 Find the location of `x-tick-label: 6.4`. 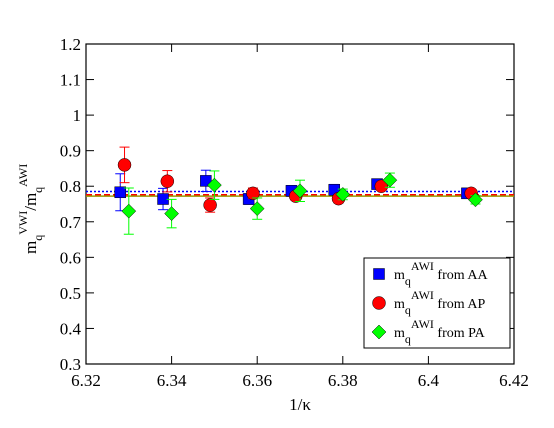

x-tick-label: 6.4 is located at coordinates (429, 380).